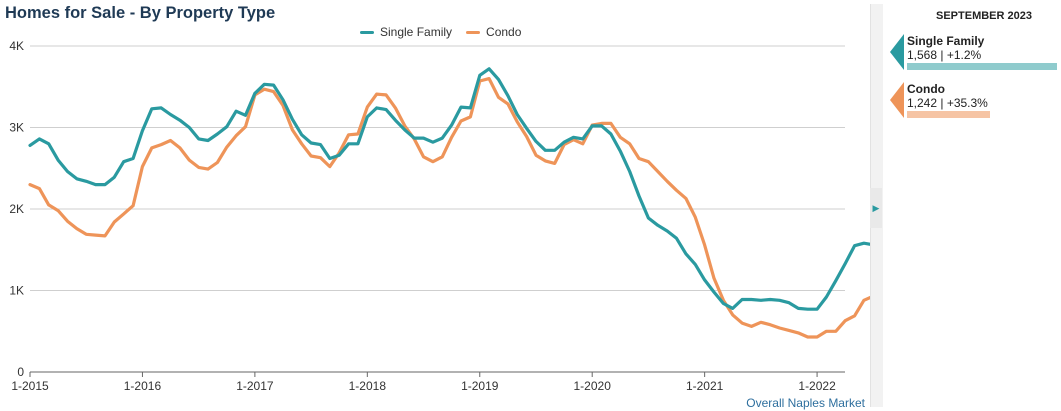 The width and height of the screenshot is (1061, 411). Describe the element at coordinates (367, 32) in the screenshot. I see `legend-swatch-single-family` at that location.